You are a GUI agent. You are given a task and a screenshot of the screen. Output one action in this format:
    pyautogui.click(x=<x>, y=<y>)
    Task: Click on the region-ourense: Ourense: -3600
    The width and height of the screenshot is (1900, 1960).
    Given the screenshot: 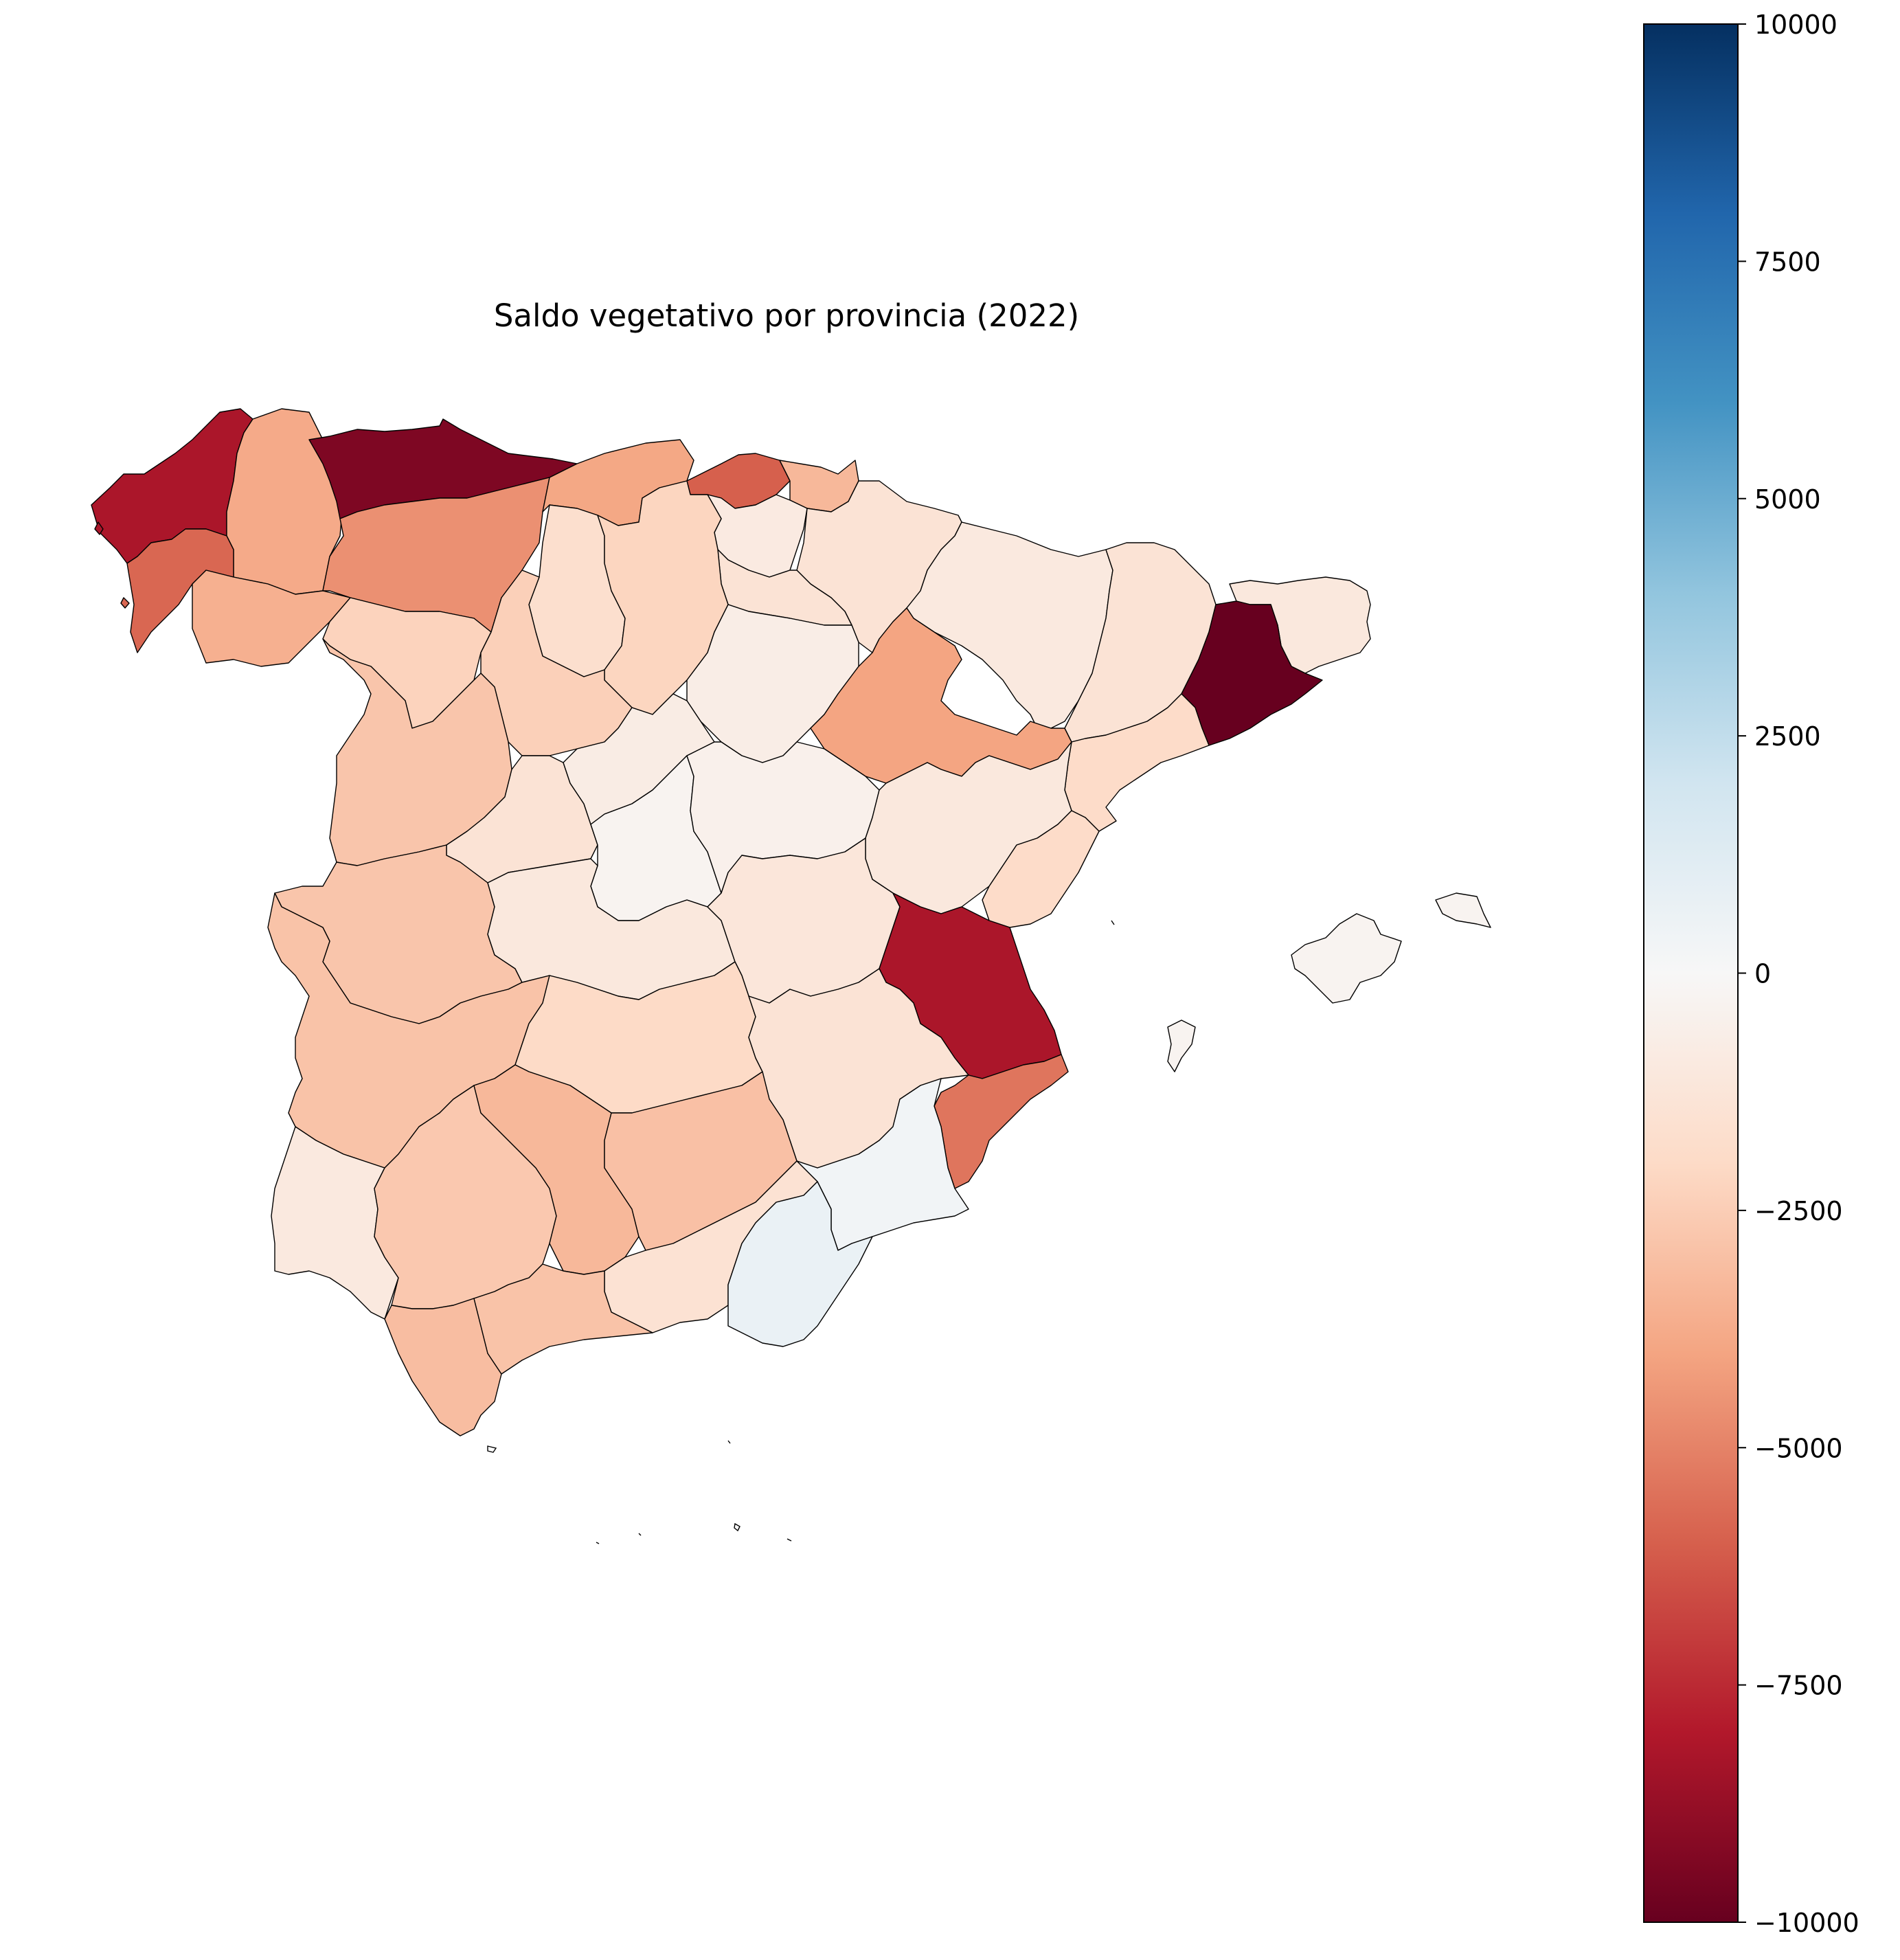 What is the action you would take?
    pyautogui.click(x=271, y=618)
    